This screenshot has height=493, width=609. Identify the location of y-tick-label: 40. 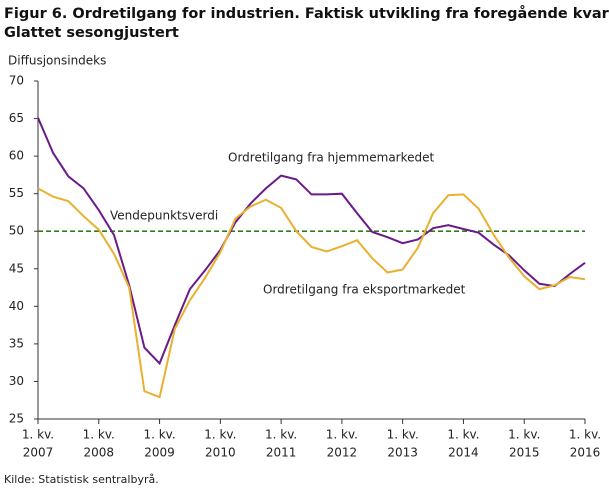
(16, 306).